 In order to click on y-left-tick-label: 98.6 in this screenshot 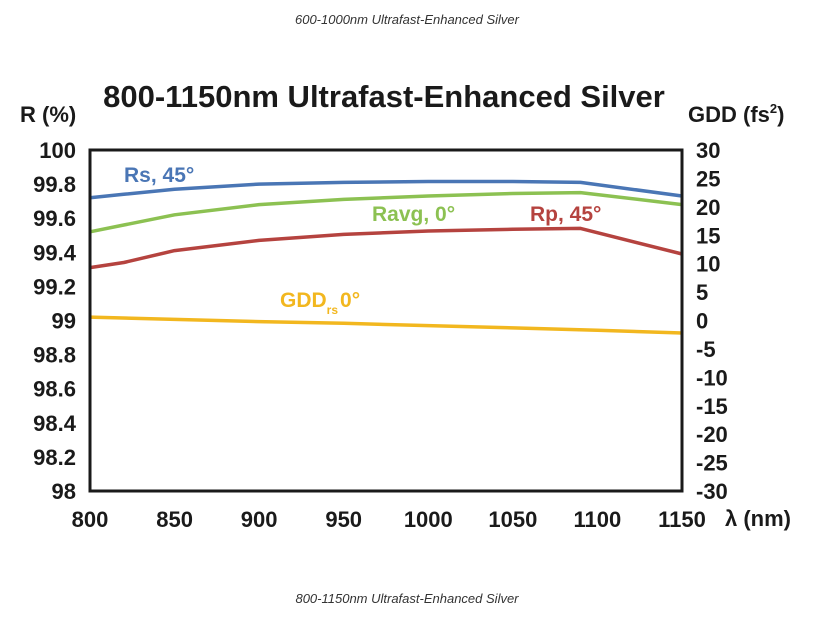, I will do `click(54, 389)`.